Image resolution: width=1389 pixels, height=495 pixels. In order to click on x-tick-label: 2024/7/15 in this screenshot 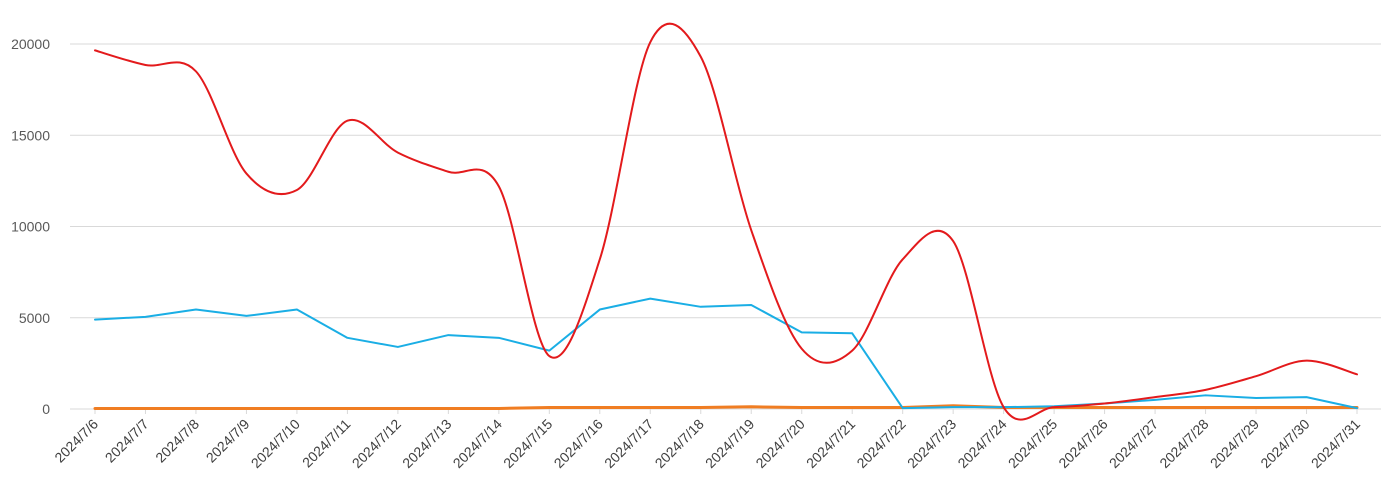, I will do `click(528, 444)`.